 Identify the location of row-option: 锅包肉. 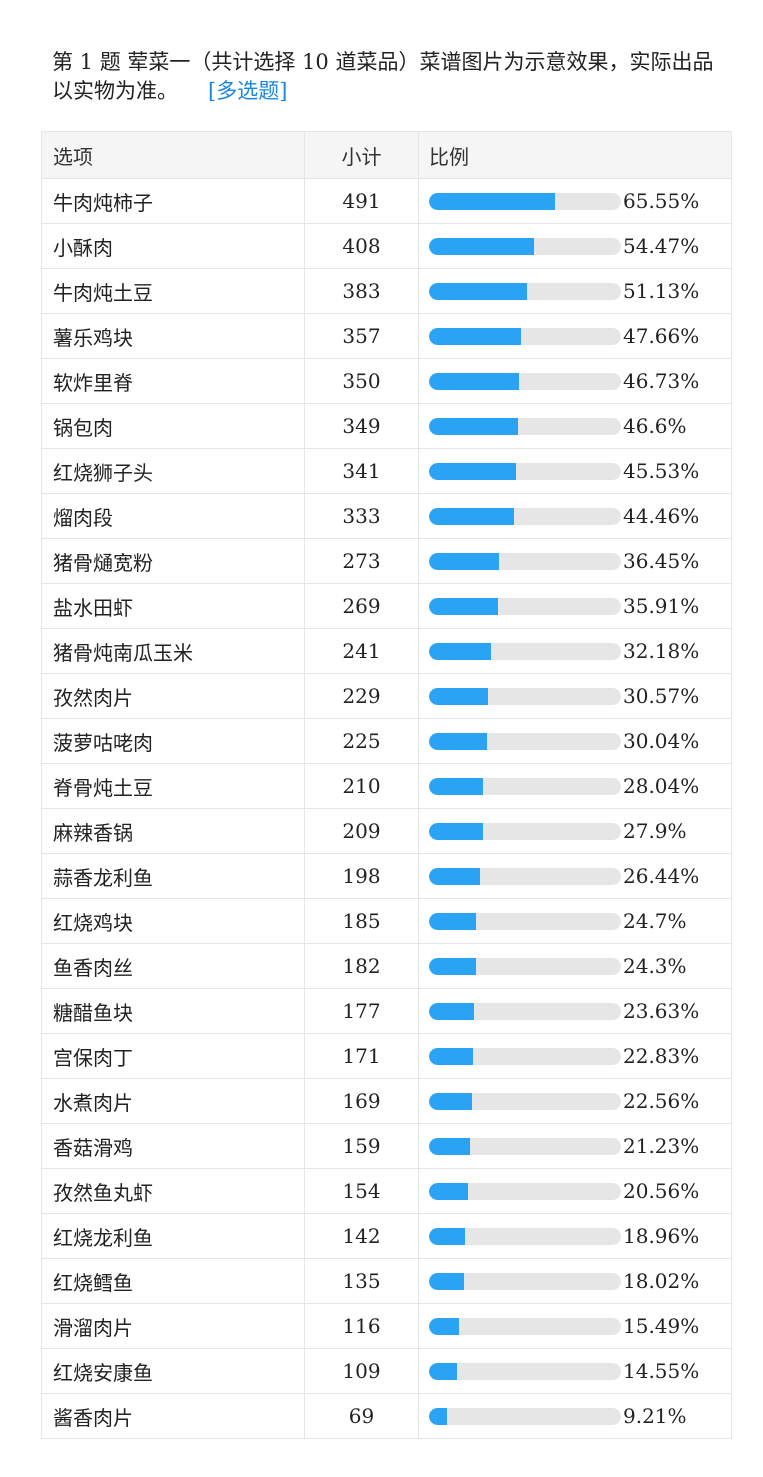
(173, 426).